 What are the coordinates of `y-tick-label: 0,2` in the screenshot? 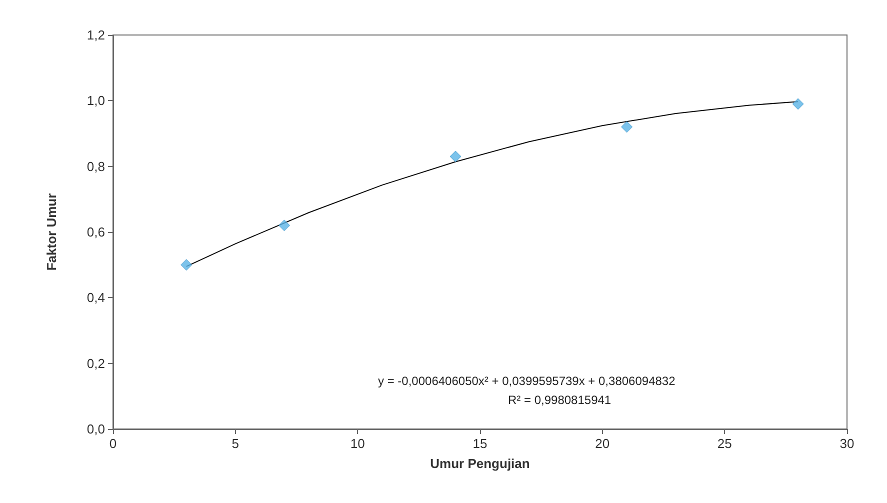 It's located at (95, 363).